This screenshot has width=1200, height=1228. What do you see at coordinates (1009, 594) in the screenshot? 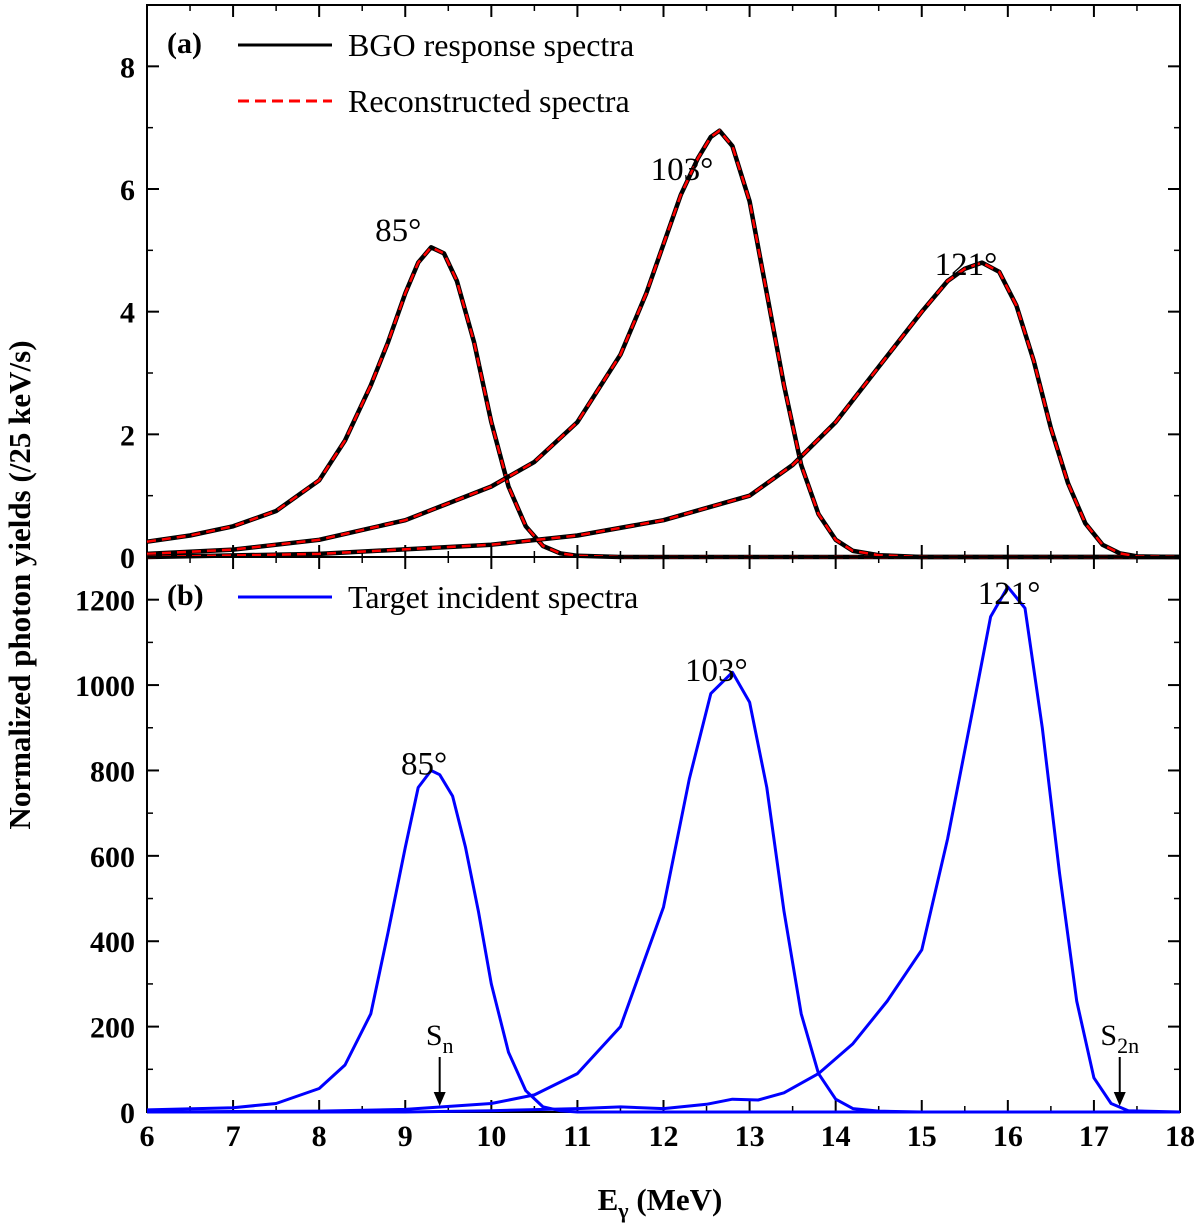
I see `angle-label-b: 121°` at bounding box center [1009, 594].